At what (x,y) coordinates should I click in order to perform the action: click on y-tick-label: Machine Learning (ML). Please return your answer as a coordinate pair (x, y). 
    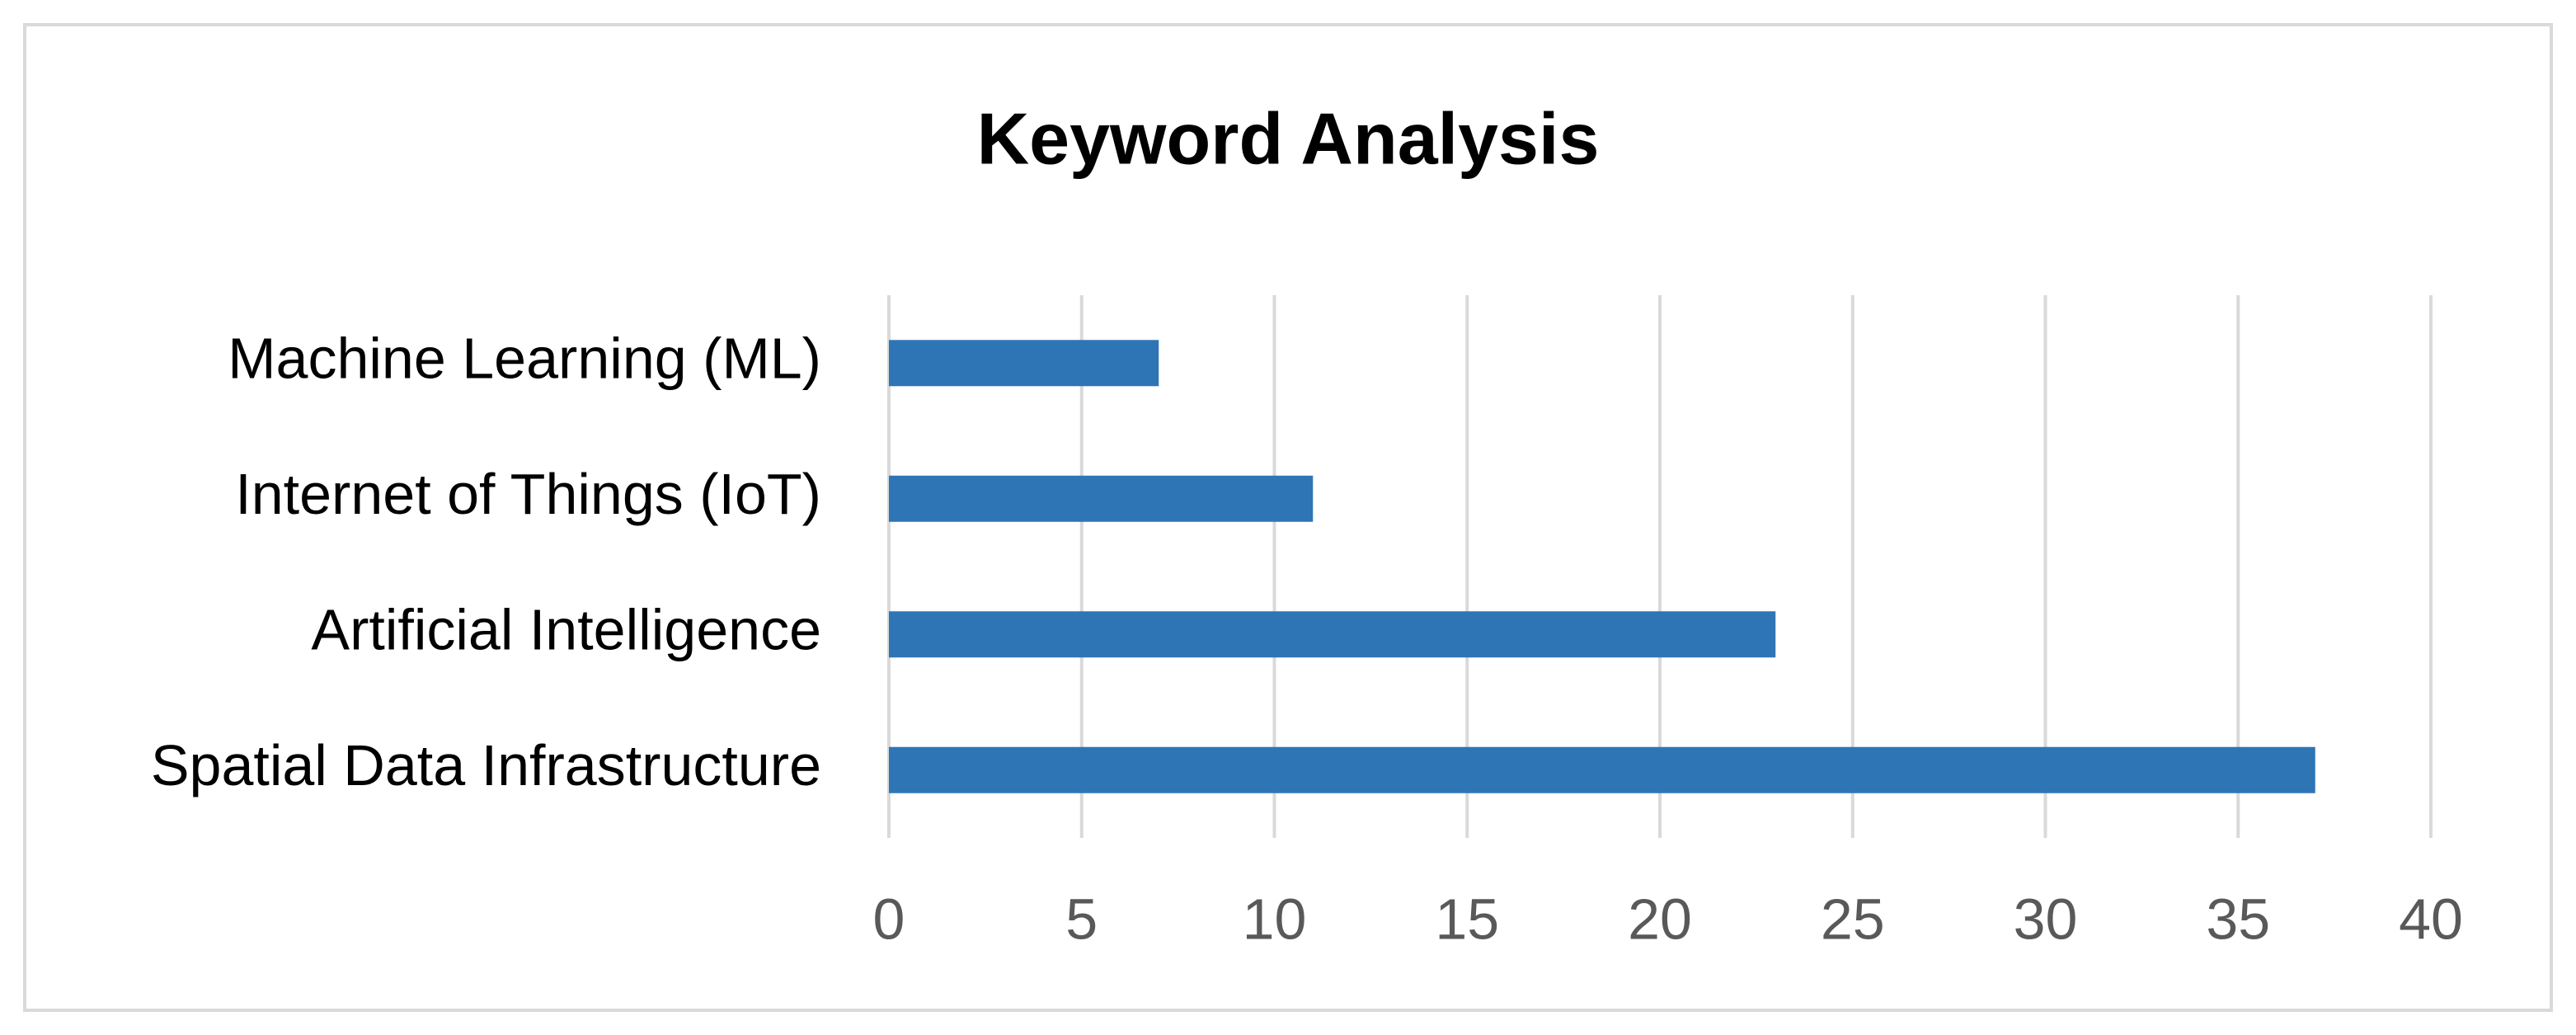
    Looking at the image, I should click on (524, 359).